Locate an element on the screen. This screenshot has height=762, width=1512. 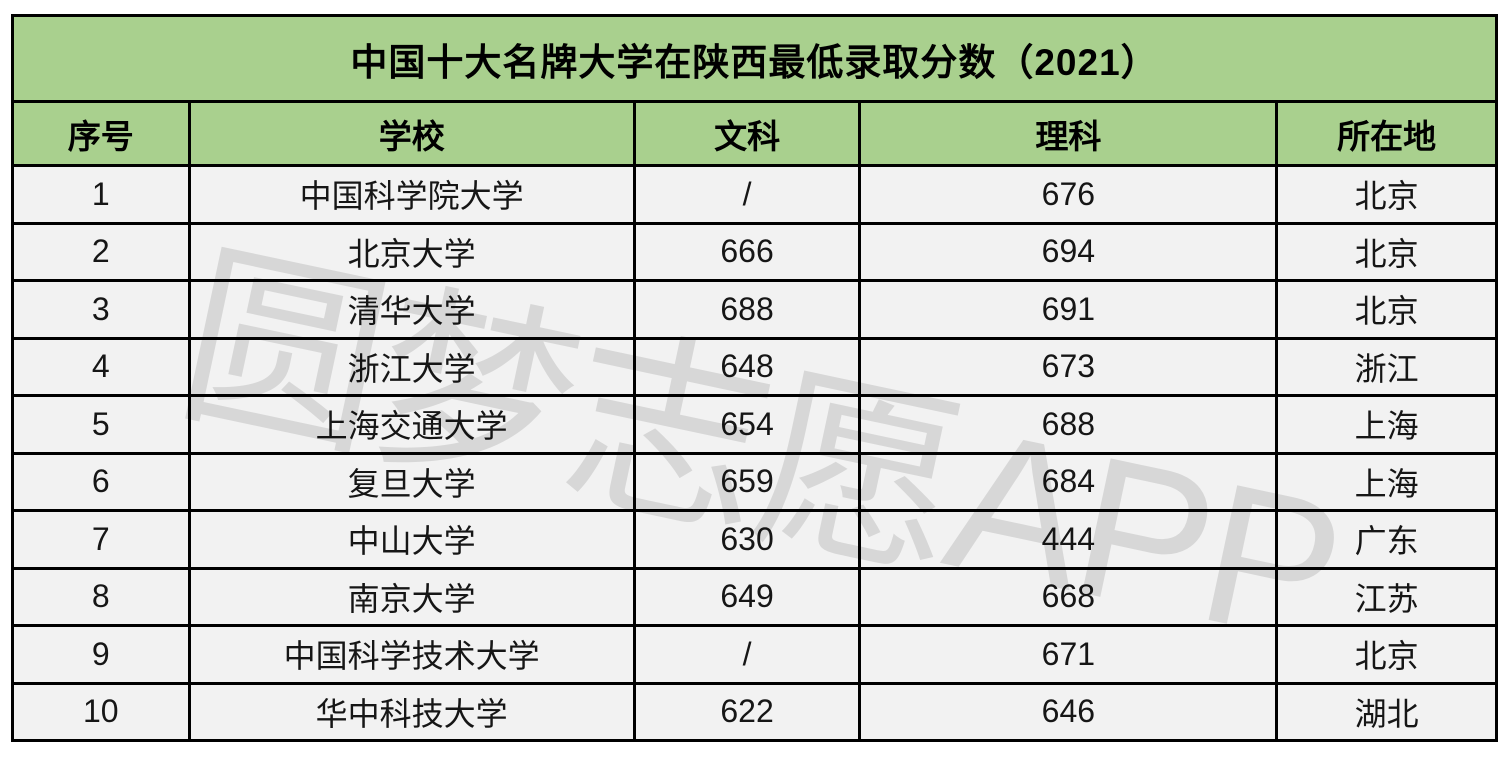
science-score-cell: 668 is located at coordinates (1068, 596).